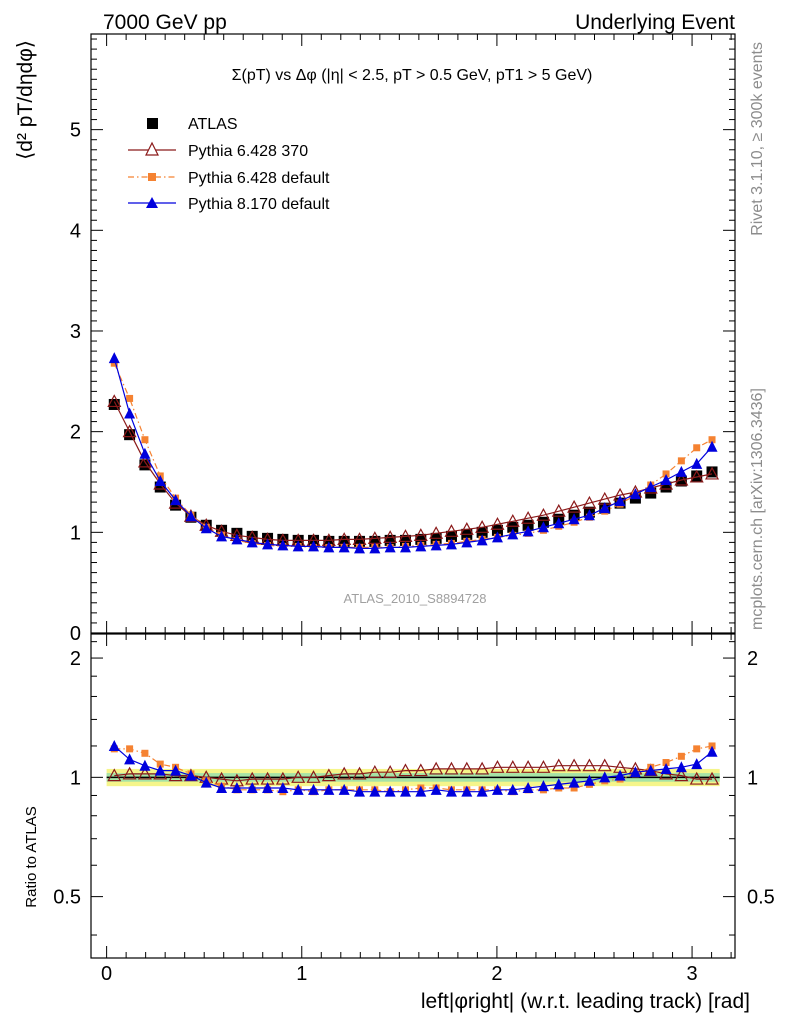 The width and height of the screenshot is (786, 1024). I want to click on x-tick-label: 2, so click(496, 974).